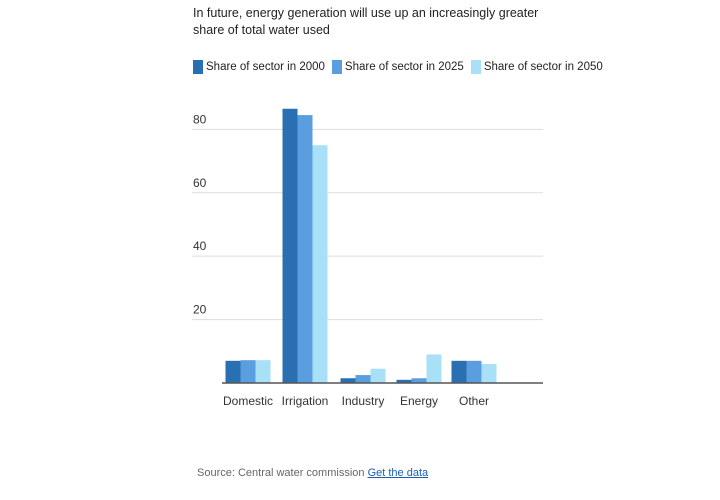 This screenshot has width=720, height=500. What do you see at coordinates (200, 310) in the screenshot?
I see `y-tick-label-20: 20` at bounding box center [200, 310].